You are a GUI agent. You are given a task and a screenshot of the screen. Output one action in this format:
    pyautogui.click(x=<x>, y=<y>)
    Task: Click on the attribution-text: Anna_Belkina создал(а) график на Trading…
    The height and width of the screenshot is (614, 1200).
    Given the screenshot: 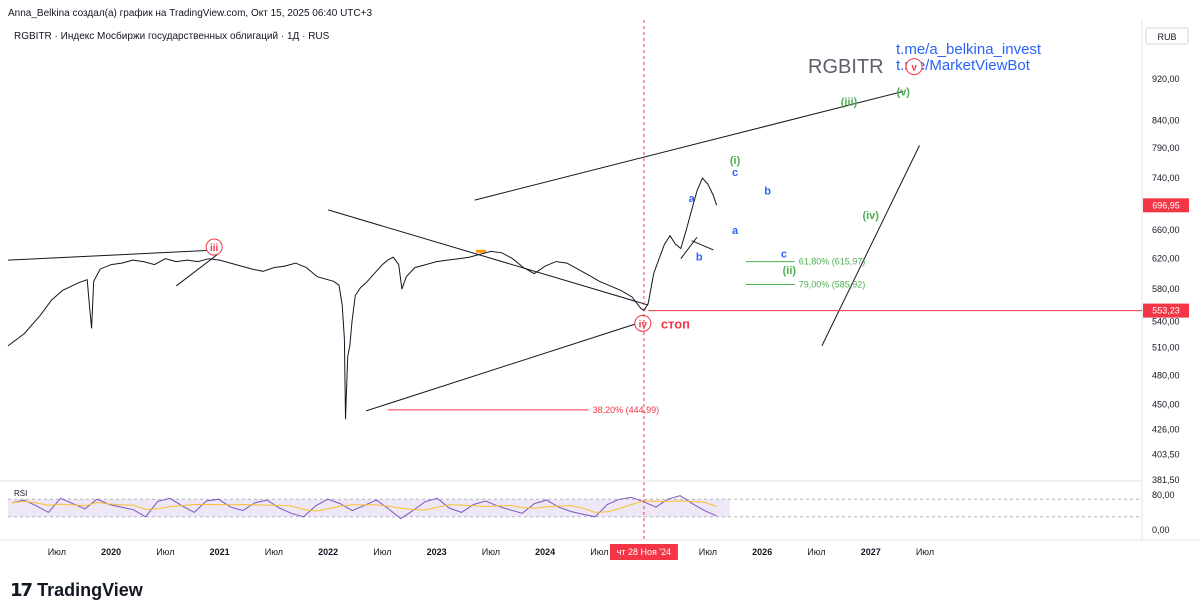 What is the action you would take?
    pyautogui.click(x=190, y=13)
    